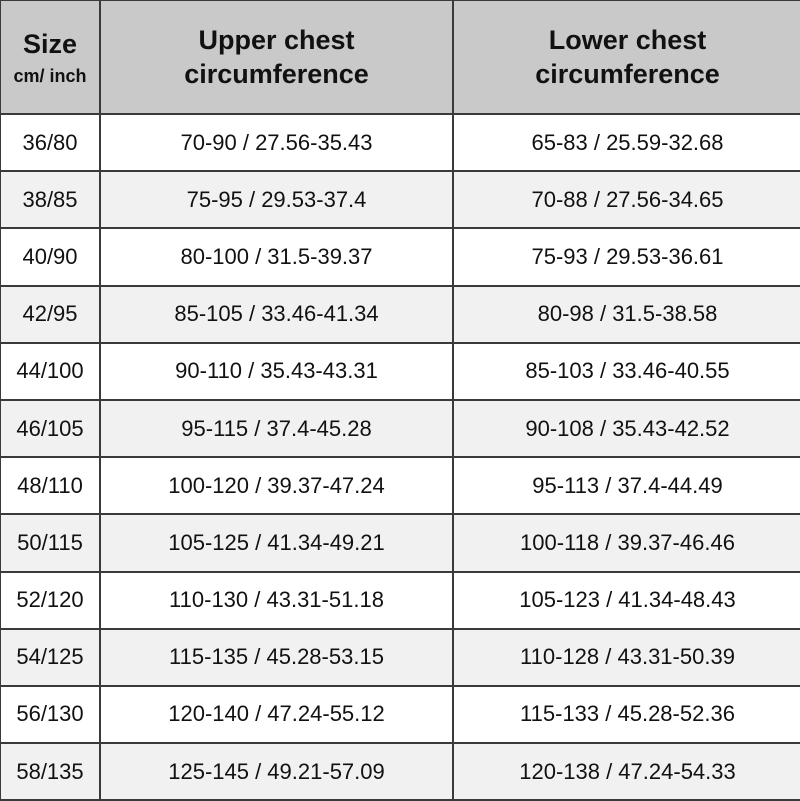 The image size is (800, 801). Describe the element at coordinates (626, 200) in the screenshot. I see `lower-chest-cell: 70-88 / 27.56-34.65` at that location.